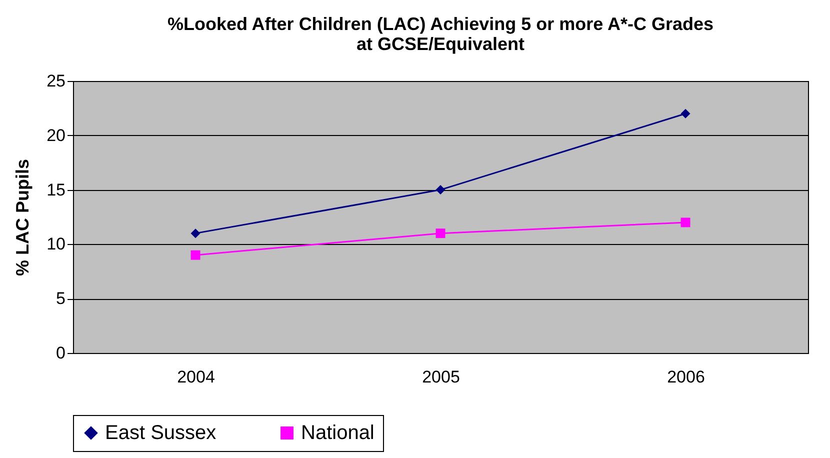  What do you see at coordinates (440, 34) in the screenshot?
I see `chart-title: %Looked After Children (LAC) Achieving 5 or more A*-C Grades at GCSE/Equivalent` at bounding box center [440, 34].